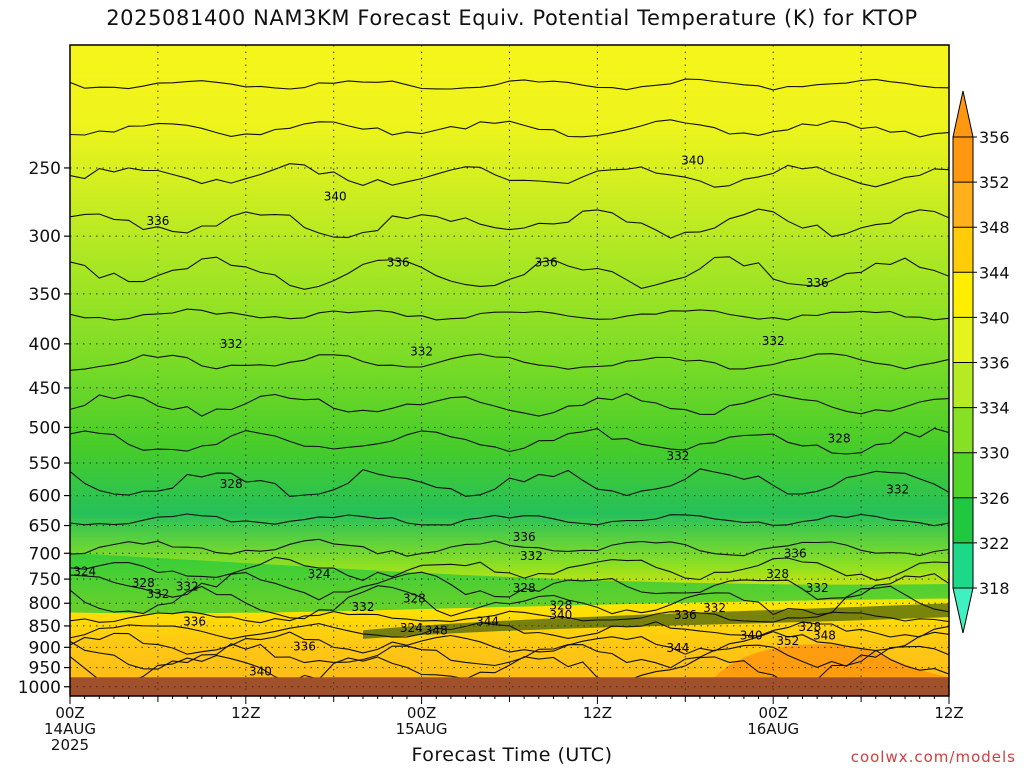  I want to click on y-tick-label: 650, so click(45, 527).